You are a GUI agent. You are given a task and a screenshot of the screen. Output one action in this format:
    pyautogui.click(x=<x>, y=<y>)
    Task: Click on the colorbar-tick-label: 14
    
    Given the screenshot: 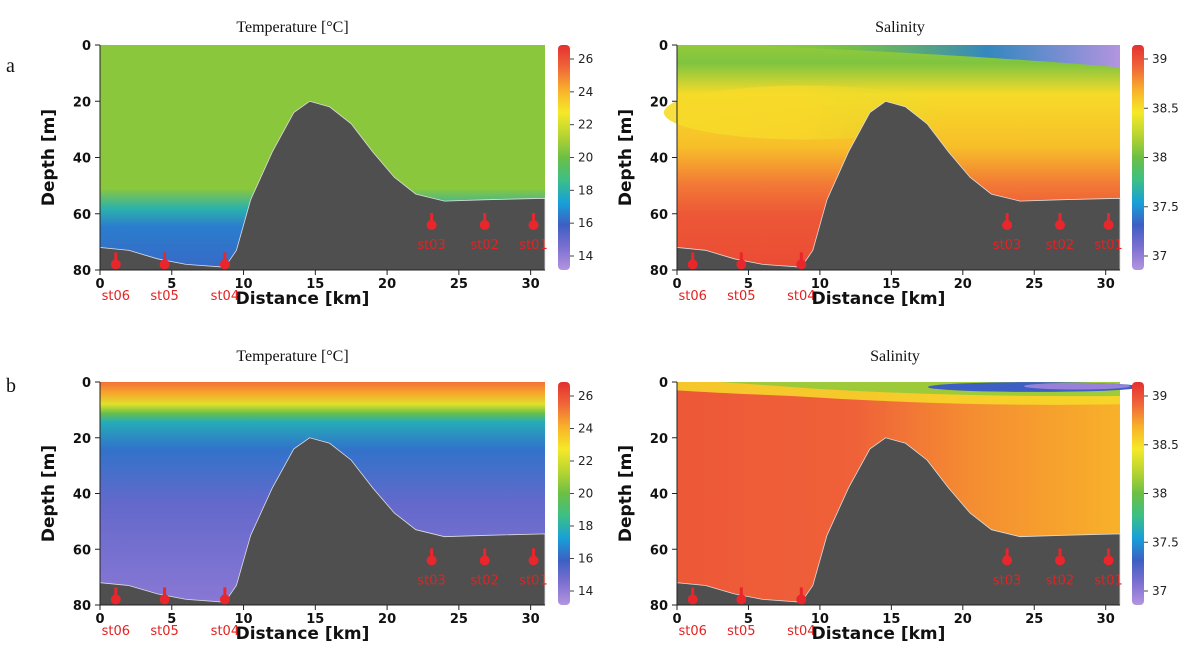 What is the action you would take?
    pyautogui.click(x=585, y=256)
    